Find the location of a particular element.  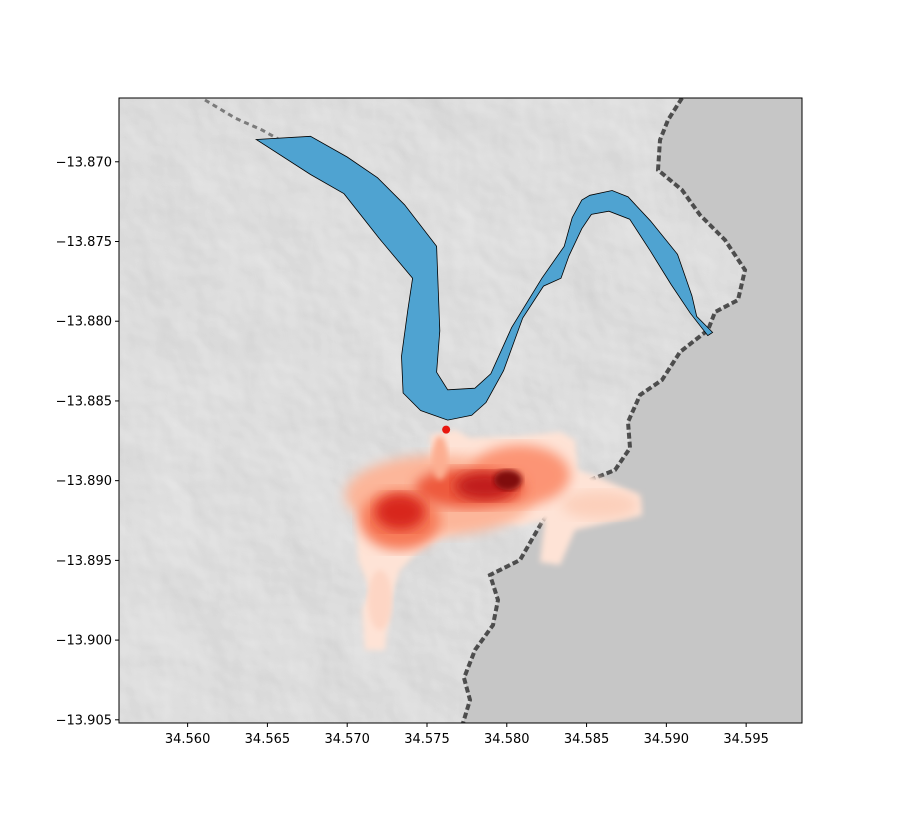

y-tick-label: −13.905 is located at coordinates (84, 720).